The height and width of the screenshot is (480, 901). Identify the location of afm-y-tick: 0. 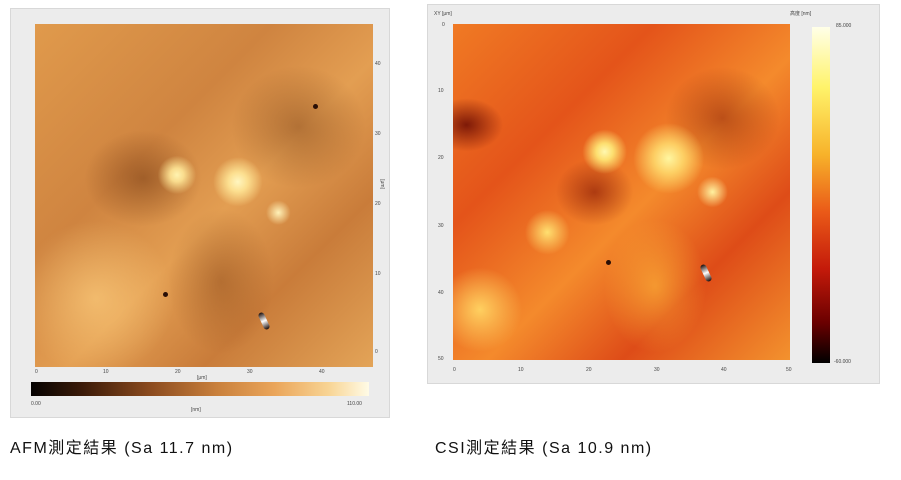
(376, 352).